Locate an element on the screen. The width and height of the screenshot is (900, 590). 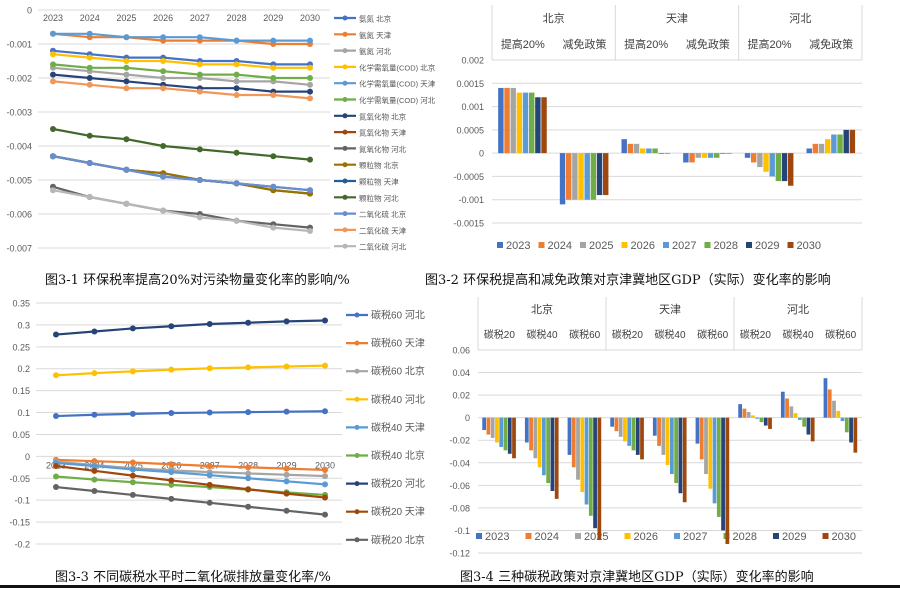
fig3-1-legend-label: 氨氮 天津 is located at coordinates (375, 35).